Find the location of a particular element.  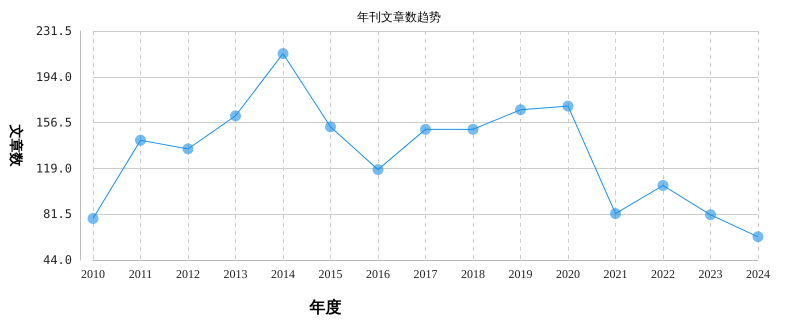

x-tick-label: 2012 is located at coordinates (188, 274).